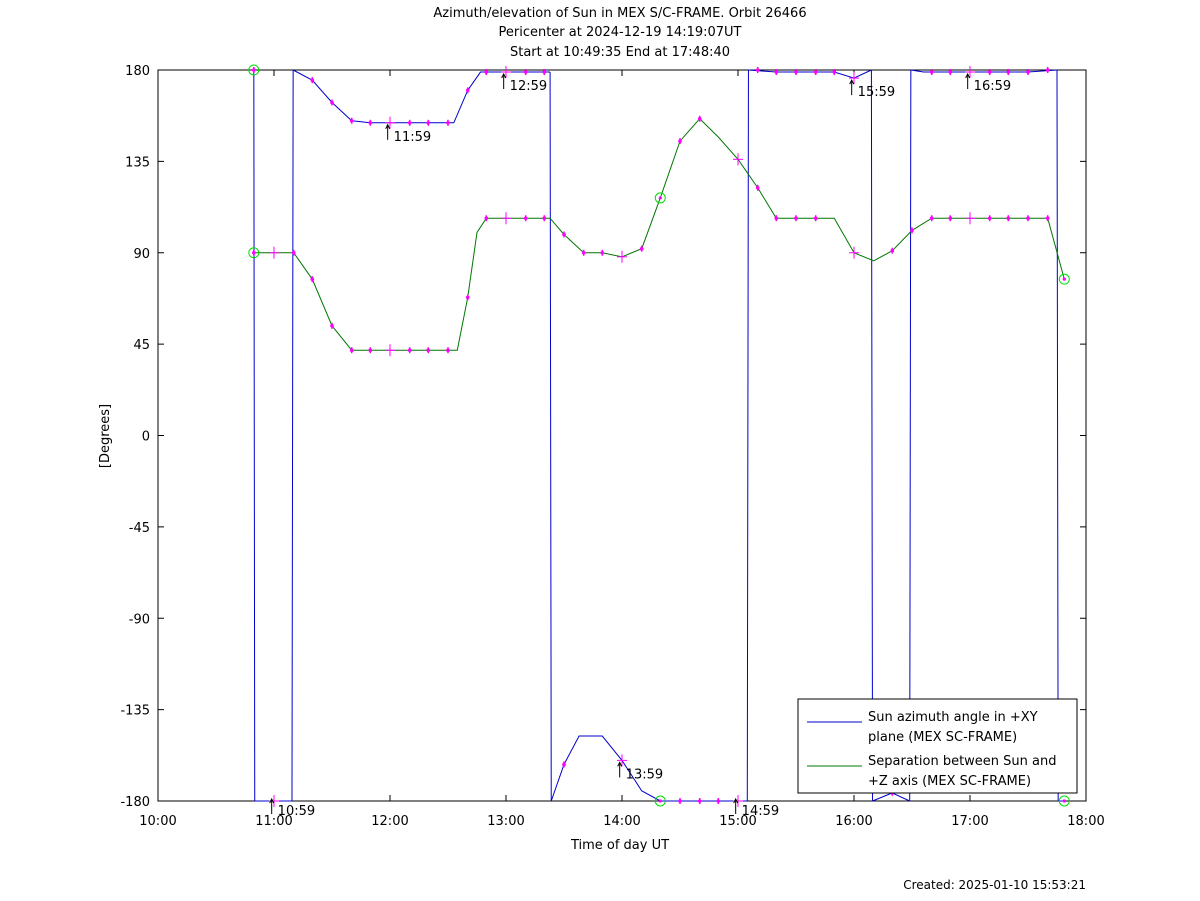 This screenshot has width=1200, height=901. What do you see at coordinates (141, 345) in the screenshot?
I see `y-tick-label: 45` at bounding box center [141, 345].